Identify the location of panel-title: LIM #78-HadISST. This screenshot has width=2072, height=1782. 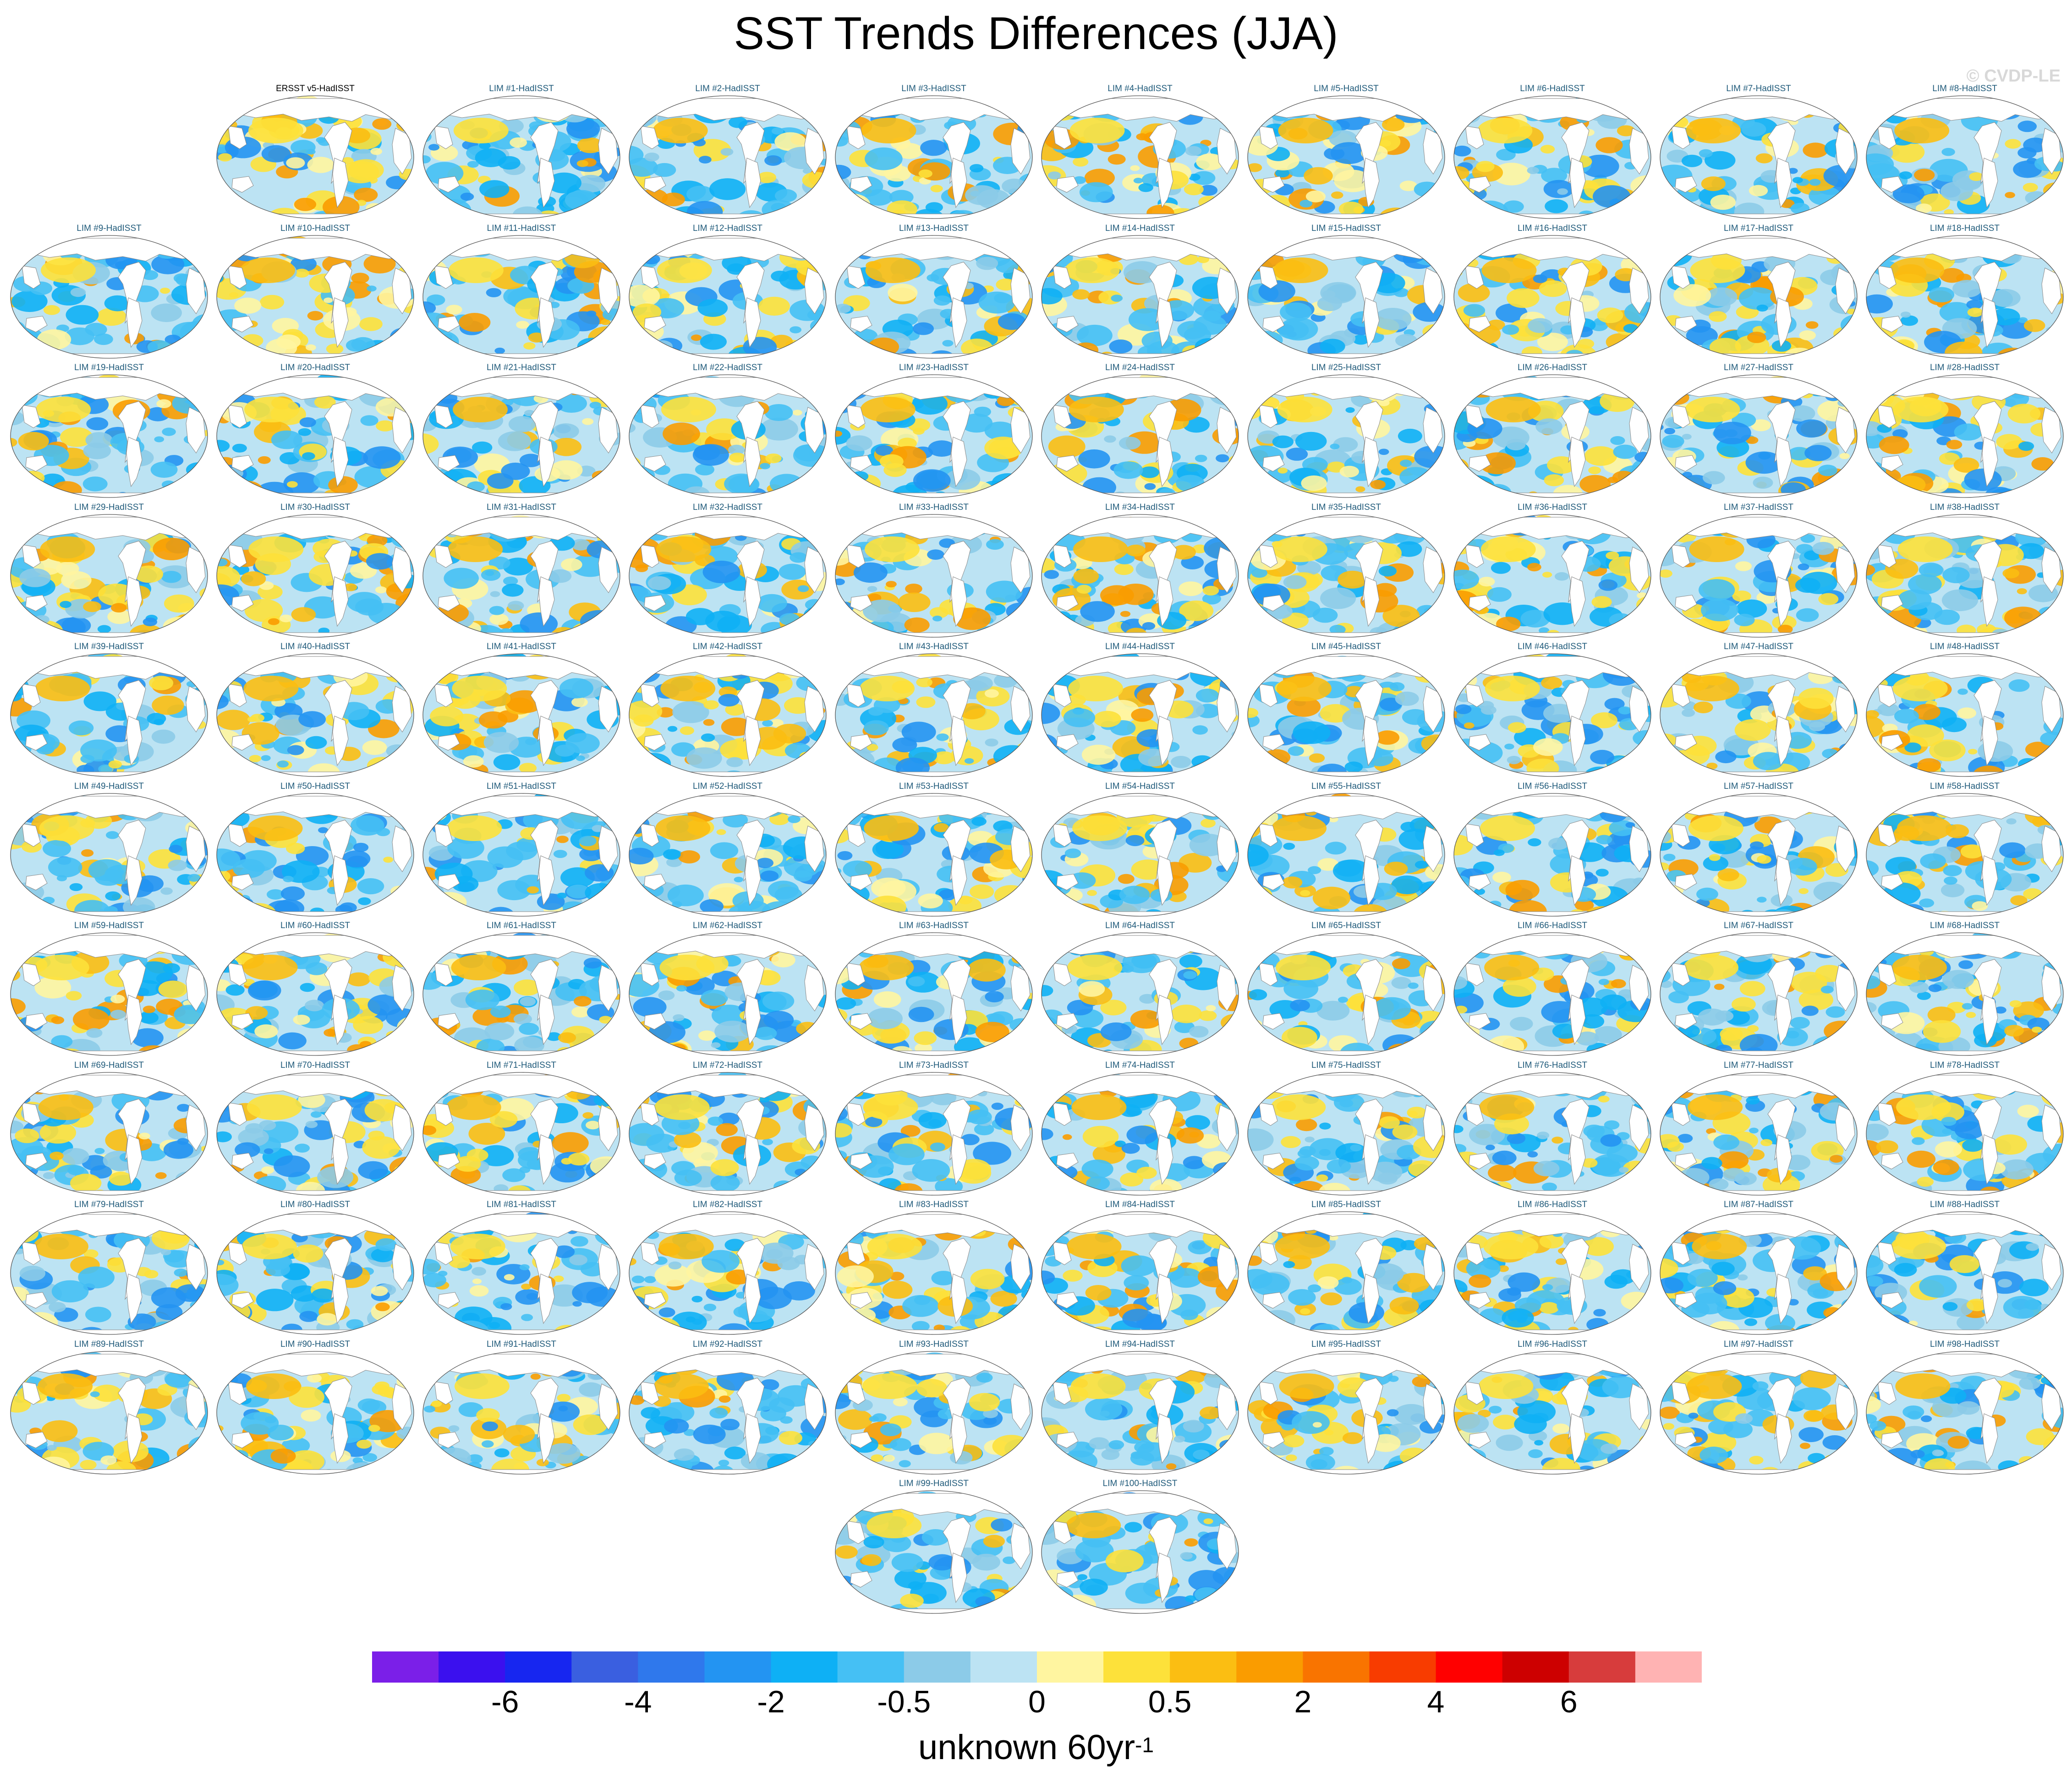
(1964, 1065).